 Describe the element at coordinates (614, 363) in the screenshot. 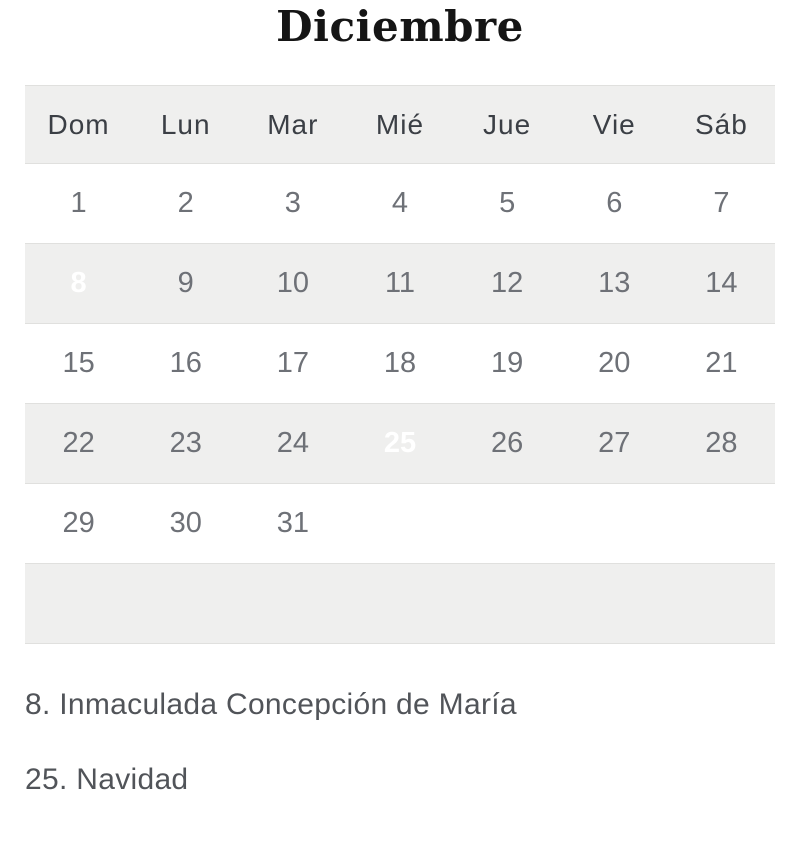

I see `day-cell: 20` at that location.